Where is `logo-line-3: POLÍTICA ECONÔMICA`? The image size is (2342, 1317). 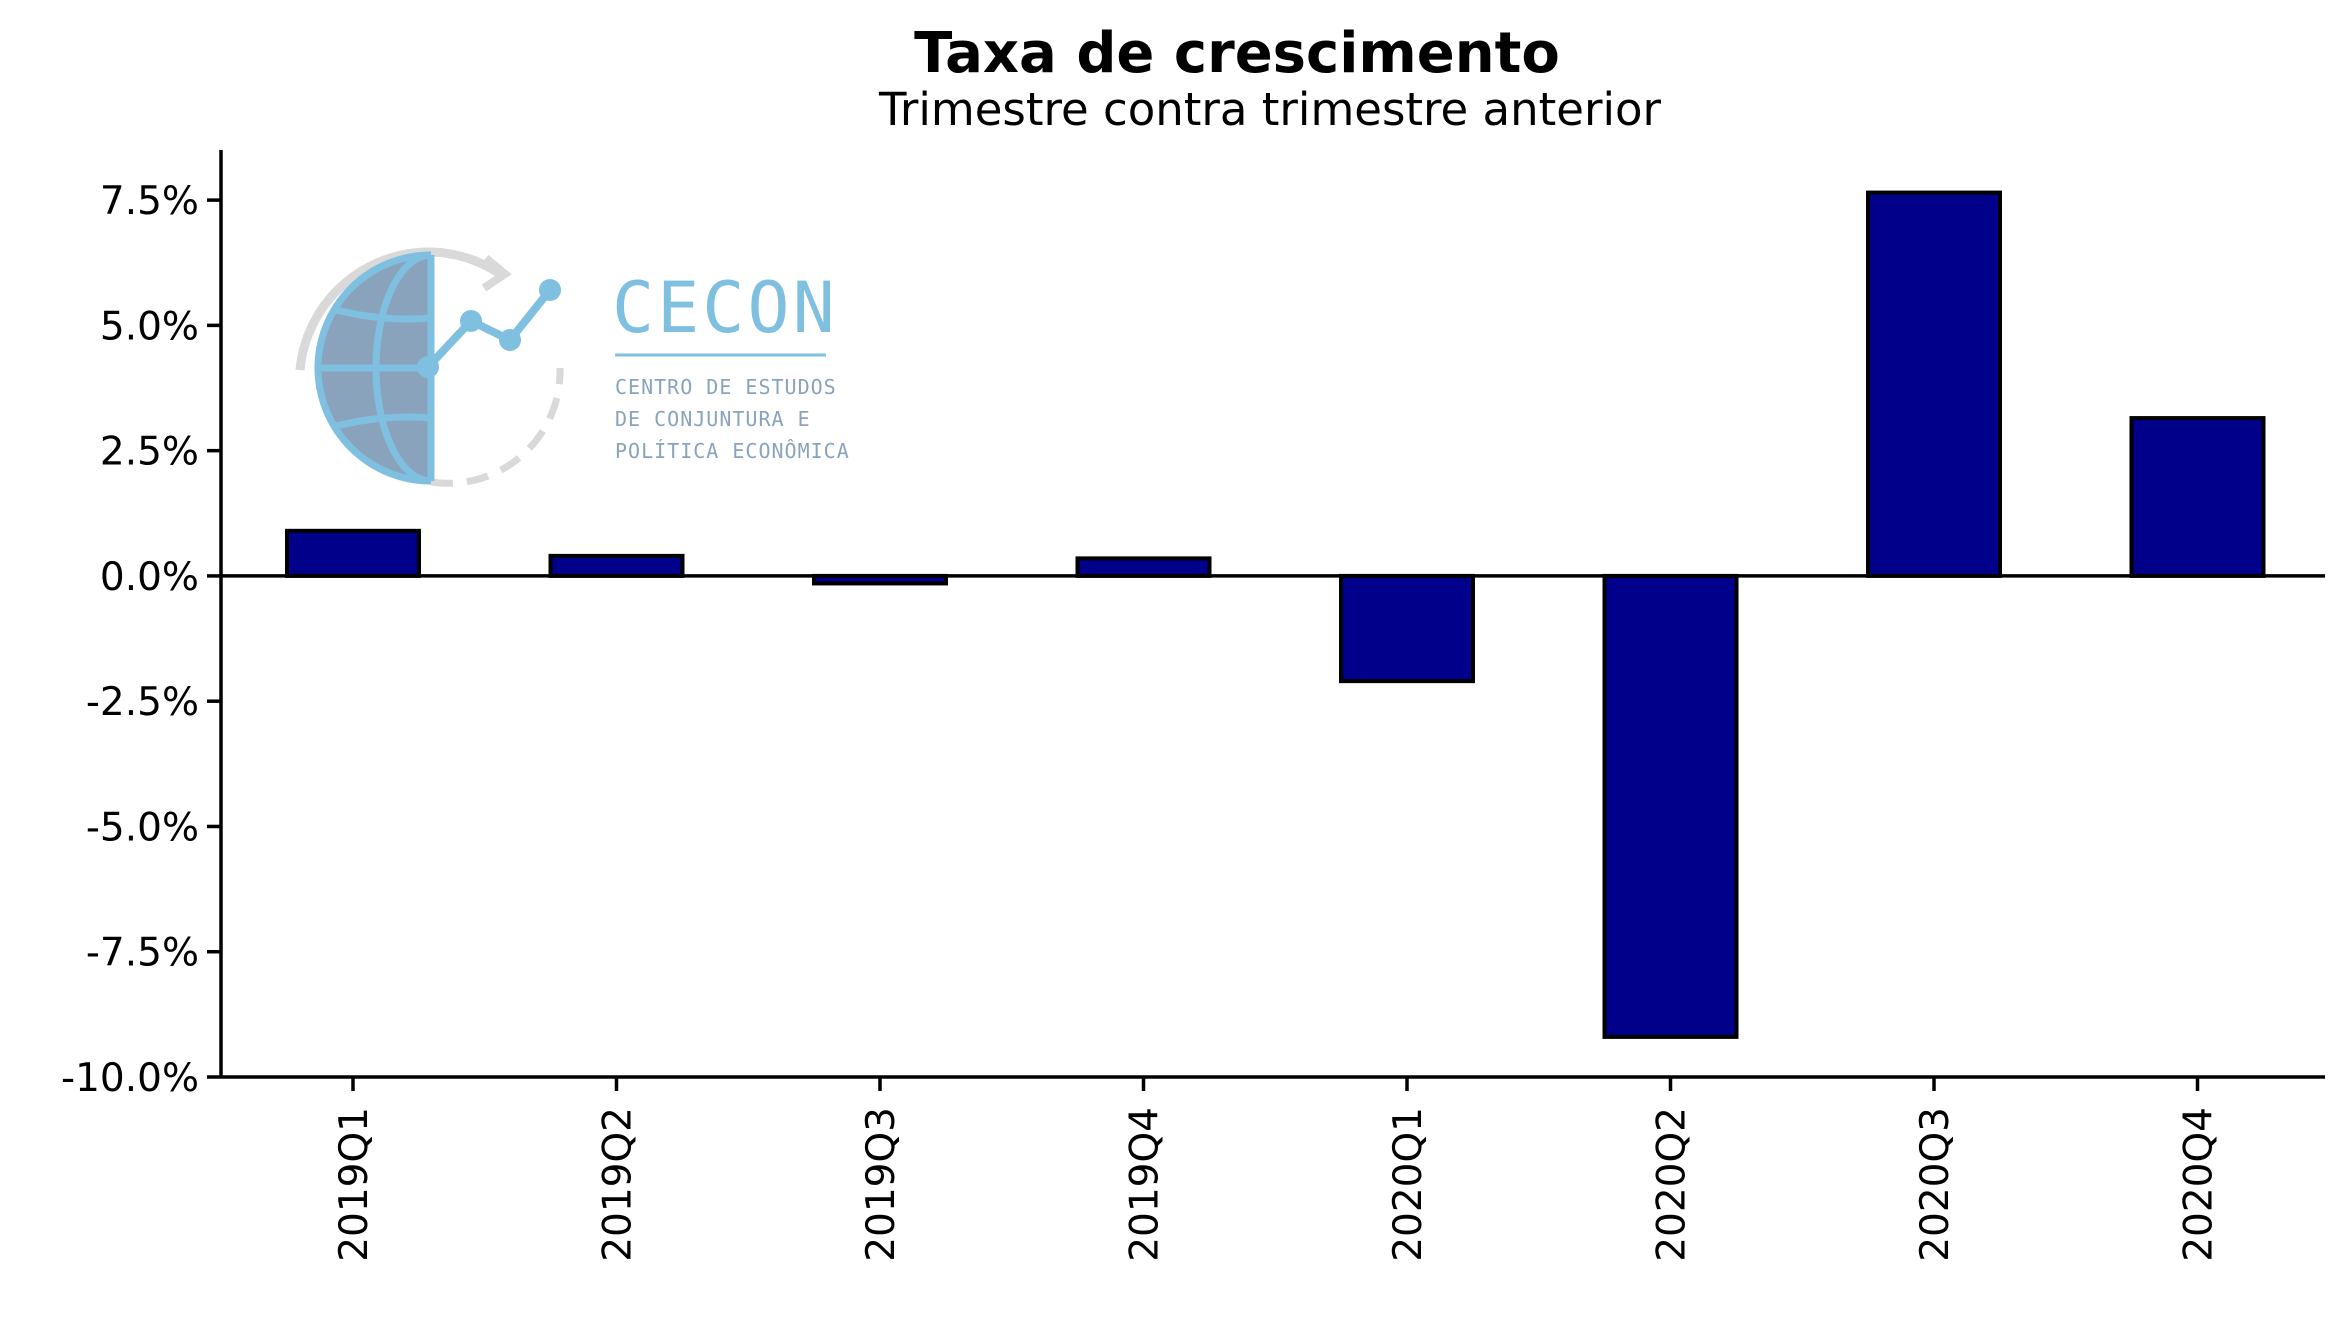
logo-line-3: POLÍTICA ECONÔMICA is located at coordinates (732, 451).